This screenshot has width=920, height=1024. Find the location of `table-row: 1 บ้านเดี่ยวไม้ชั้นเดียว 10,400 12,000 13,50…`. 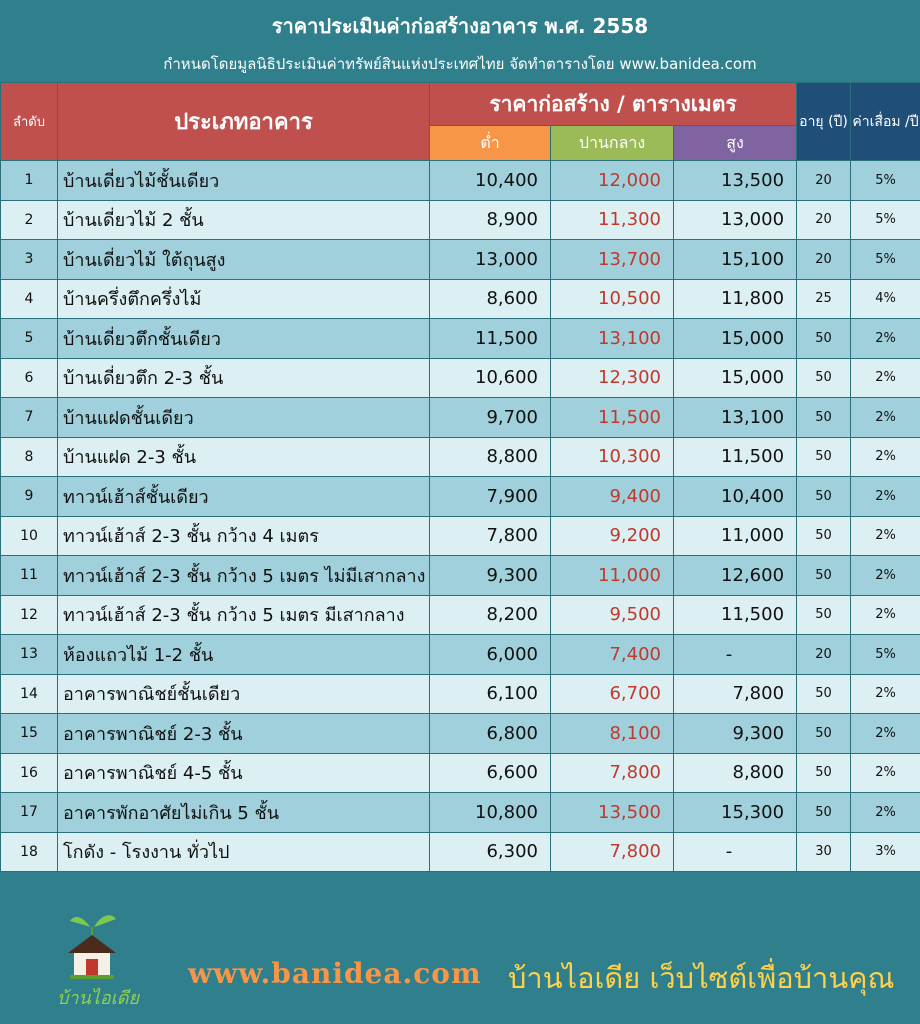

table-row: 1 บ้านเดี่ยวไม้ชั้นเดียว 10,400 12,000 13,50… is located at coordinates (460, 180).